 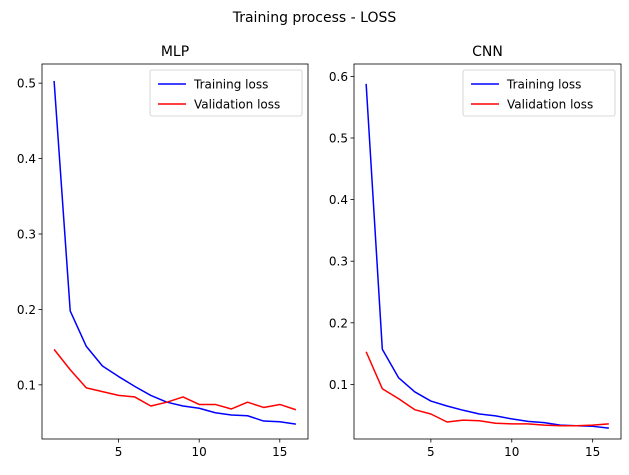 I want to click on mlp-y-tick-label: 0.3, so click(x=26, y=235).